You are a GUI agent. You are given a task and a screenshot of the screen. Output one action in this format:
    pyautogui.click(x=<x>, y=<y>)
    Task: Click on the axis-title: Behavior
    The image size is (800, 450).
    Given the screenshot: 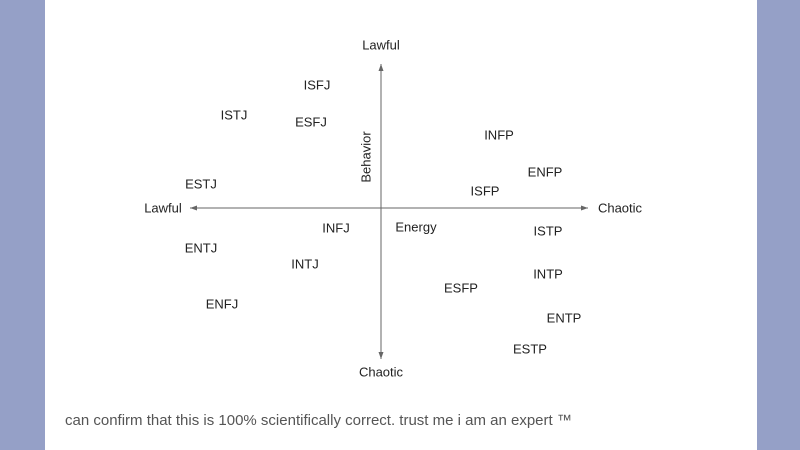 What is the action you would take?
    pyautogui.click(x=365, y=157)
    